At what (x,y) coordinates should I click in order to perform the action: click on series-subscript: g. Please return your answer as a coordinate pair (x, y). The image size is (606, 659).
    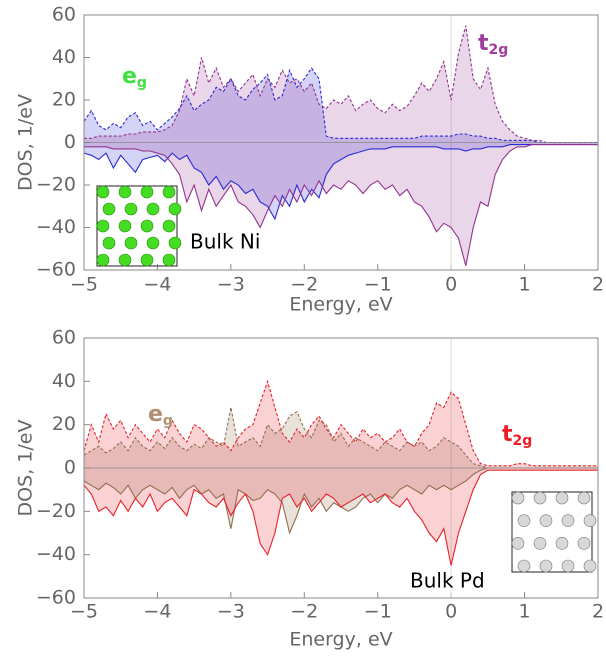
    Looking at the image, I should click on (168, 421).